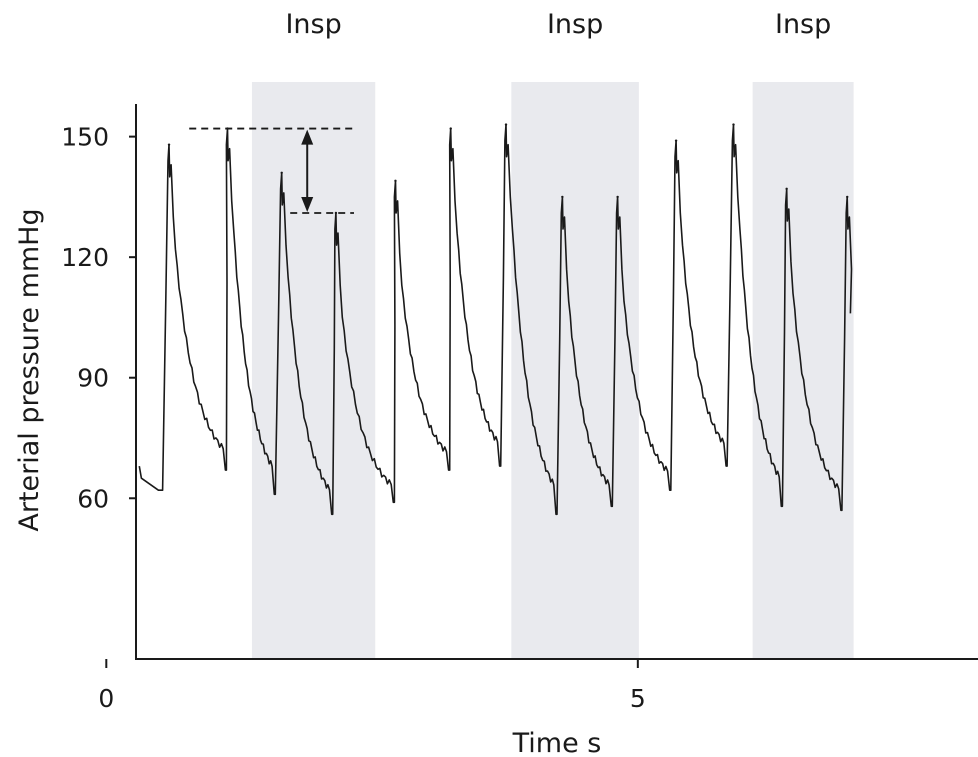 This screenshot has width=978, height=757. I want to click on pulse-pressure-annotation, so click(271, 170).